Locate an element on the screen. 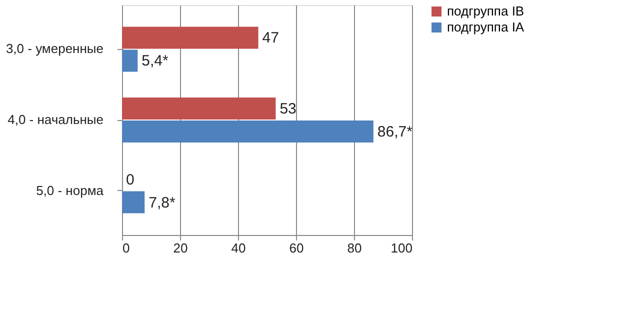  y-tick-label: 4,0 - начальные is located at coordinates (56, 119).